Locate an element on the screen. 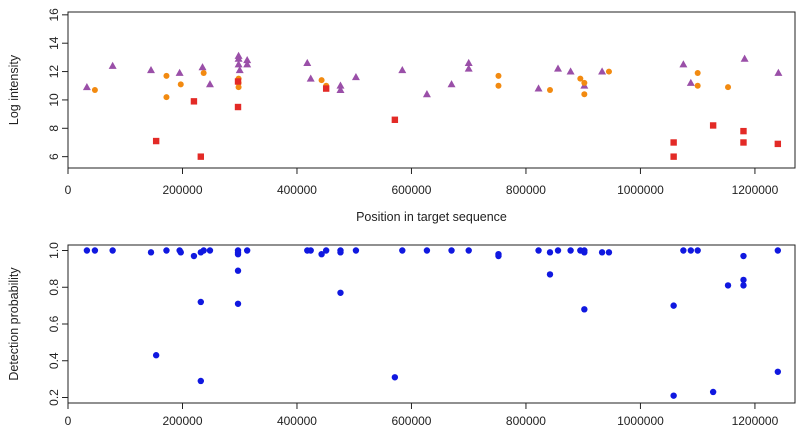  x-tick-label: 0 is located at coordinates (68, 421).